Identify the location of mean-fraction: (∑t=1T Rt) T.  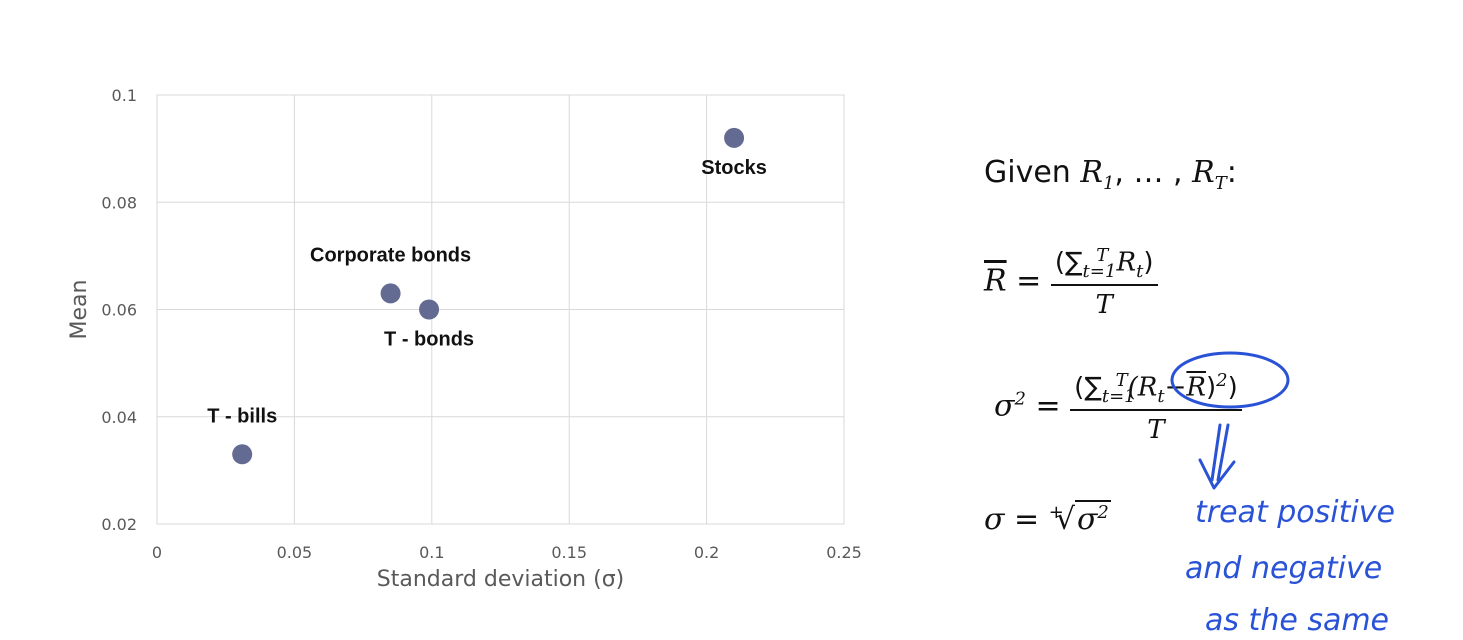
(1104, 282).